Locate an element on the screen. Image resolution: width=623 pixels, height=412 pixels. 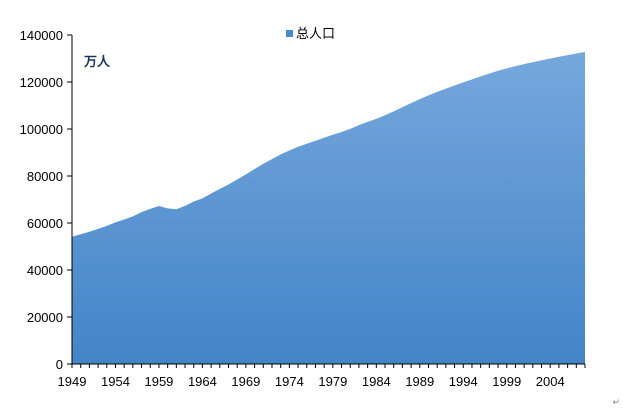
legend: 总人口 is located at coordinates (310, 34).